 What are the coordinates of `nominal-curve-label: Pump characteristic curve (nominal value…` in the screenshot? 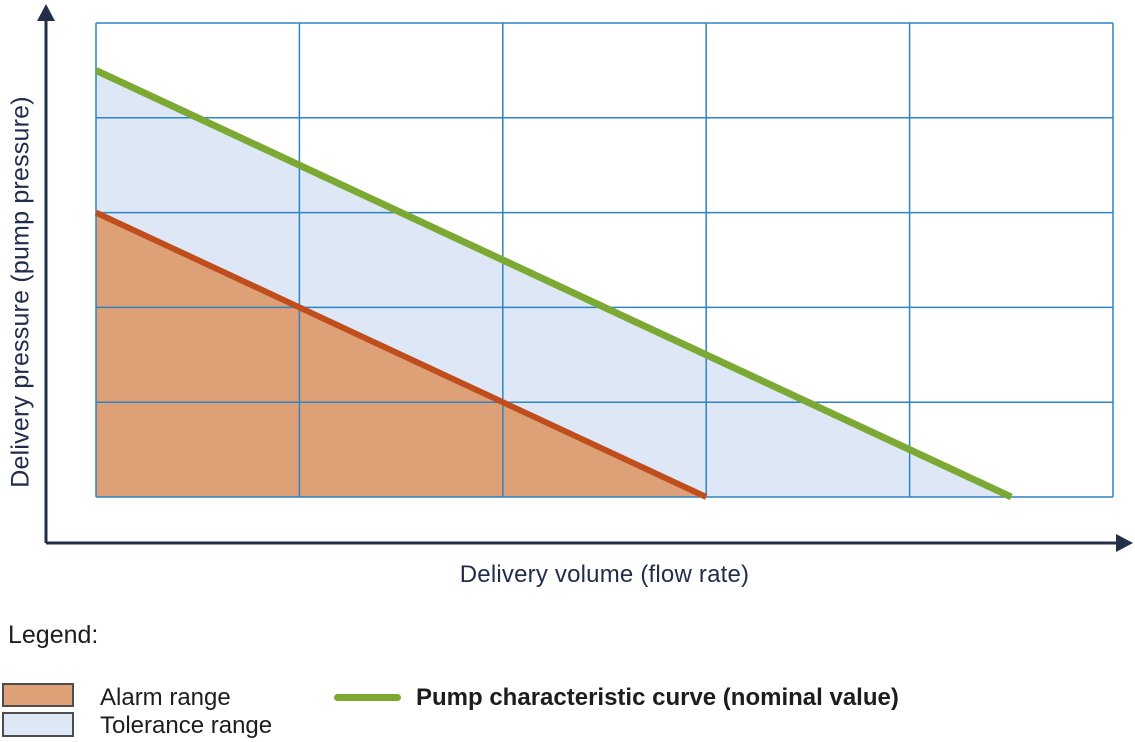 It's located at (657, 697).